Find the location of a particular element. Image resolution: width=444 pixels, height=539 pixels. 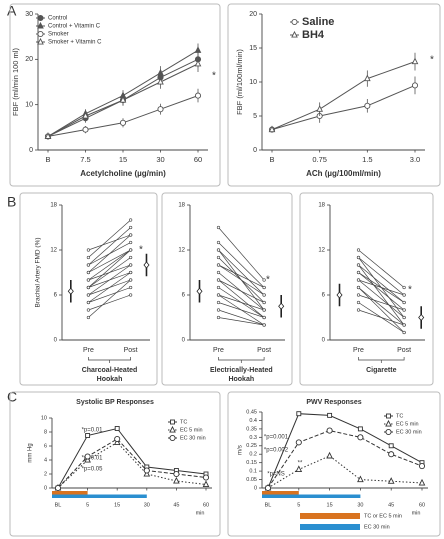

bracket is located at coordinates (381, 360).